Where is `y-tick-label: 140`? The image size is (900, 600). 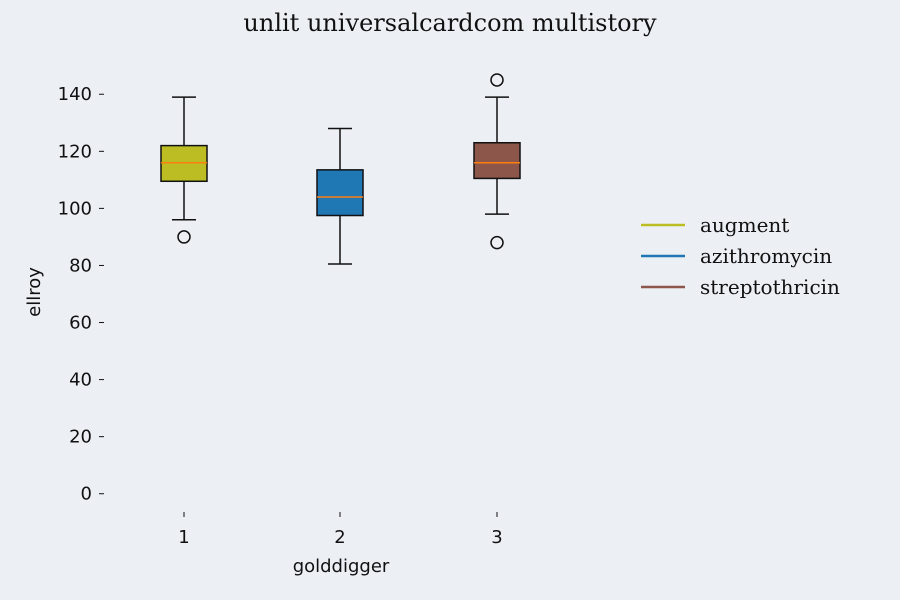 y-tick-label: 140 is located at coordinates (75, 94).